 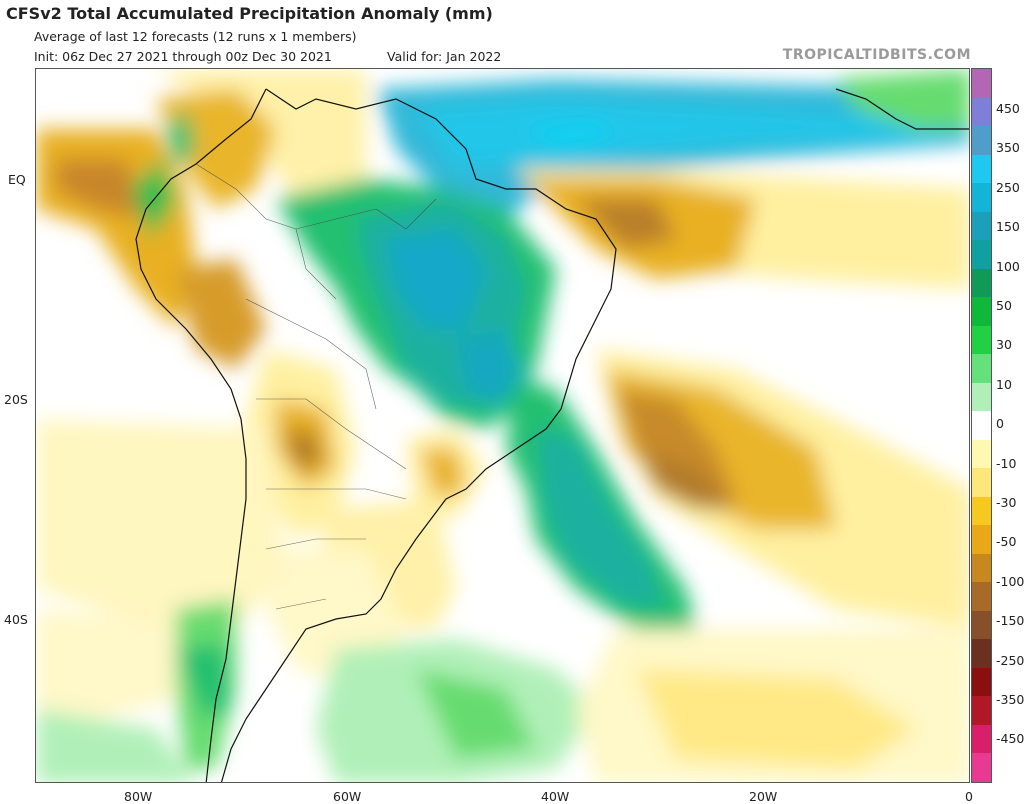 I want to click on colorbar-label: 0, so click(x=1000, y=424).